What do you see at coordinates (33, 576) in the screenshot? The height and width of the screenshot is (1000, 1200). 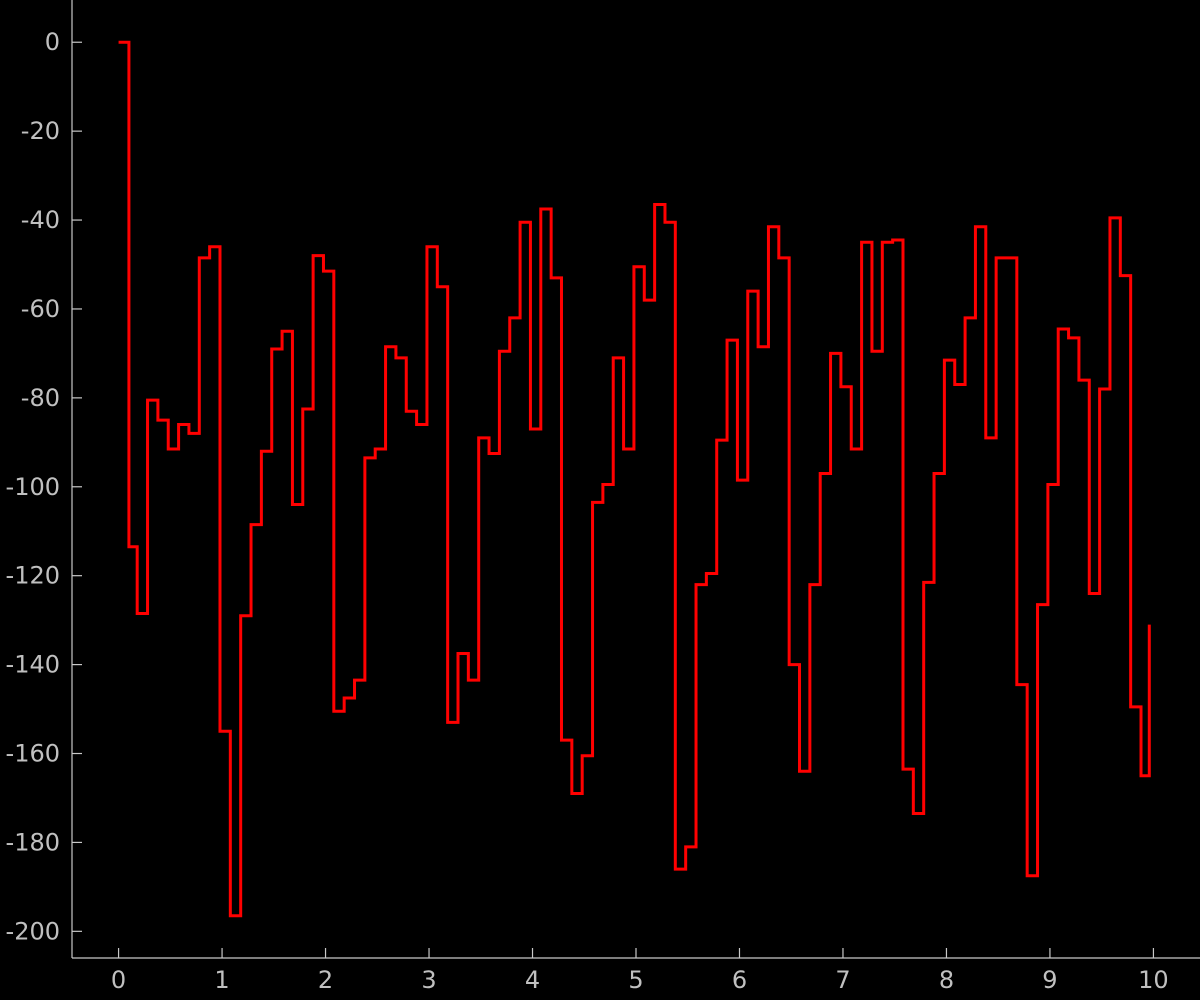 I see `y-tick-label: -120` at bounding box center [33, 576].